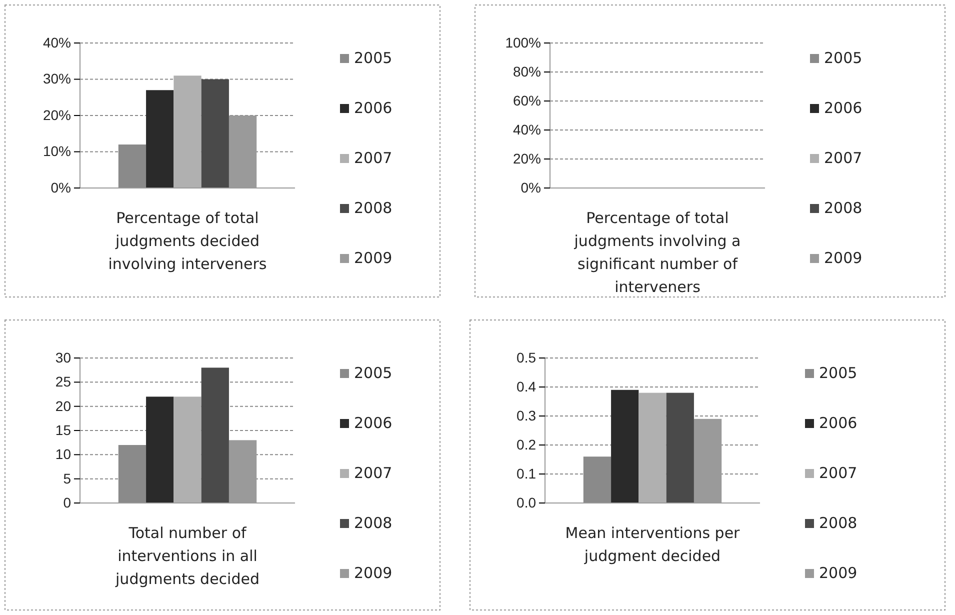 The width and height of the screenshot is (955, 615). What do you see at coordinates (63, 430) in the screenshot?
I see `y-tick-label: 15` at bounding box center [63, 430].